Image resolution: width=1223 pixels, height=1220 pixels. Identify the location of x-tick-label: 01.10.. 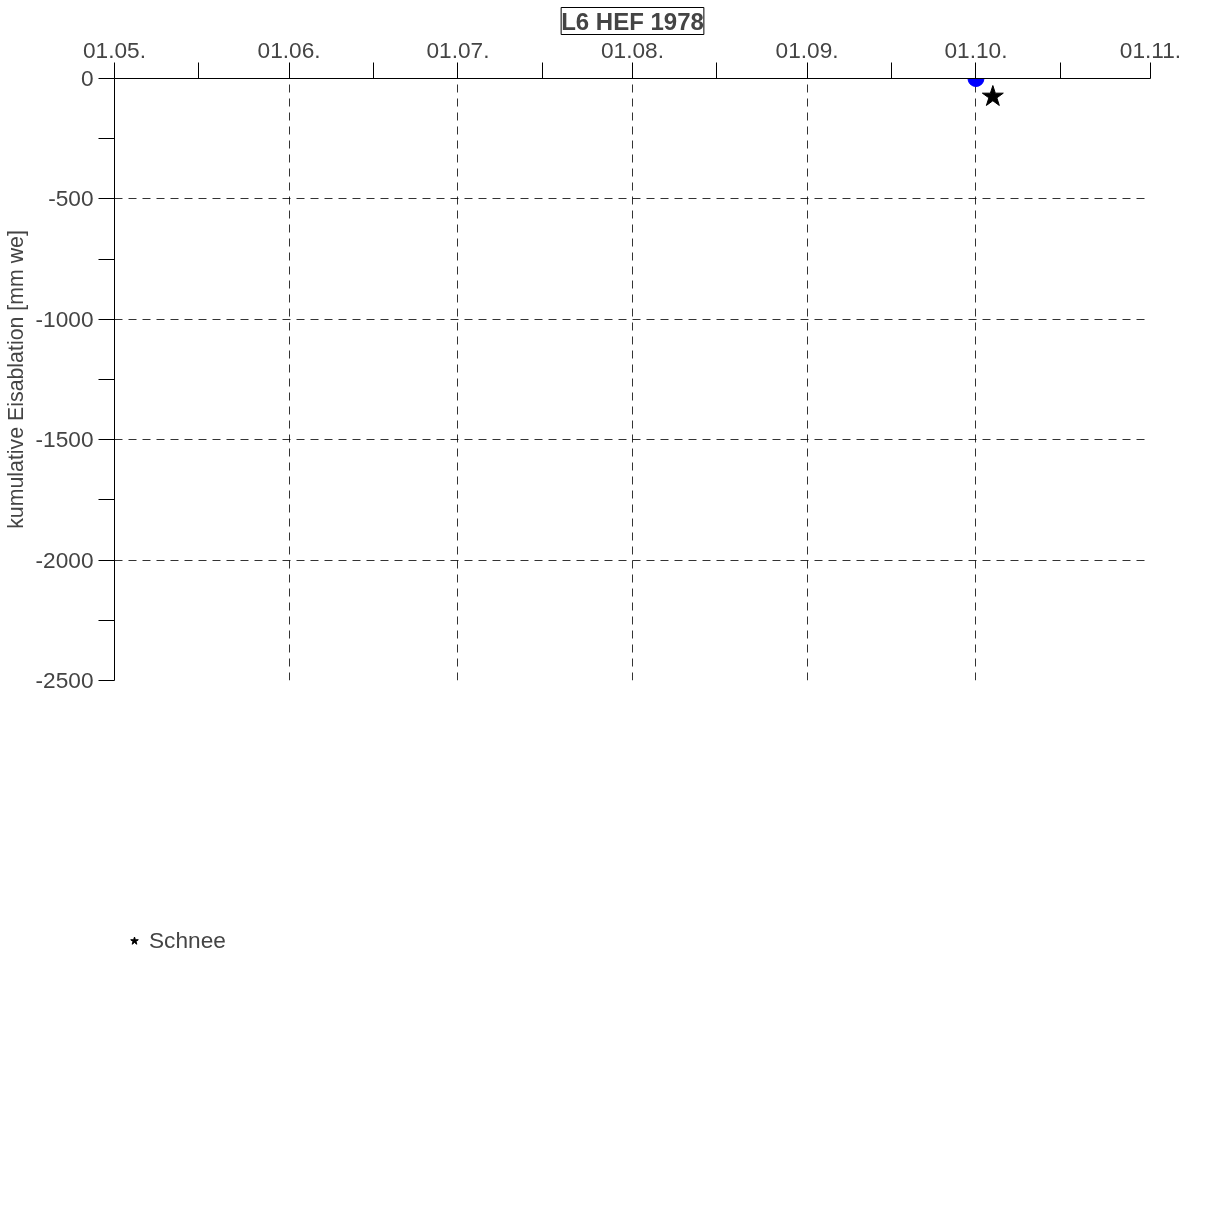
(976, 49).